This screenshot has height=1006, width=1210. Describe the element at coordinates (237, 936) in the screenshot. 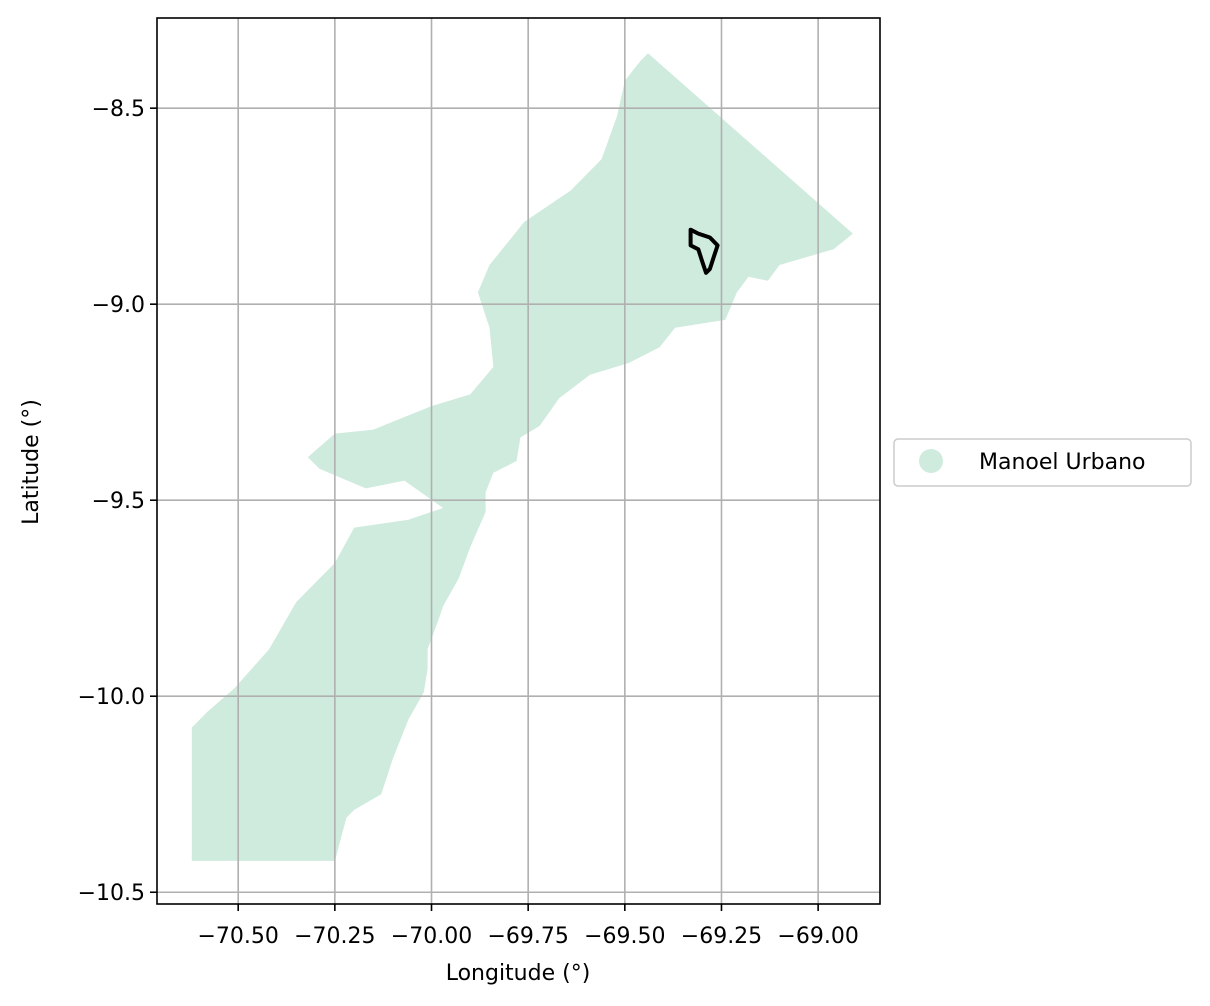

I see `x-tick-label: −70.50` at that location.